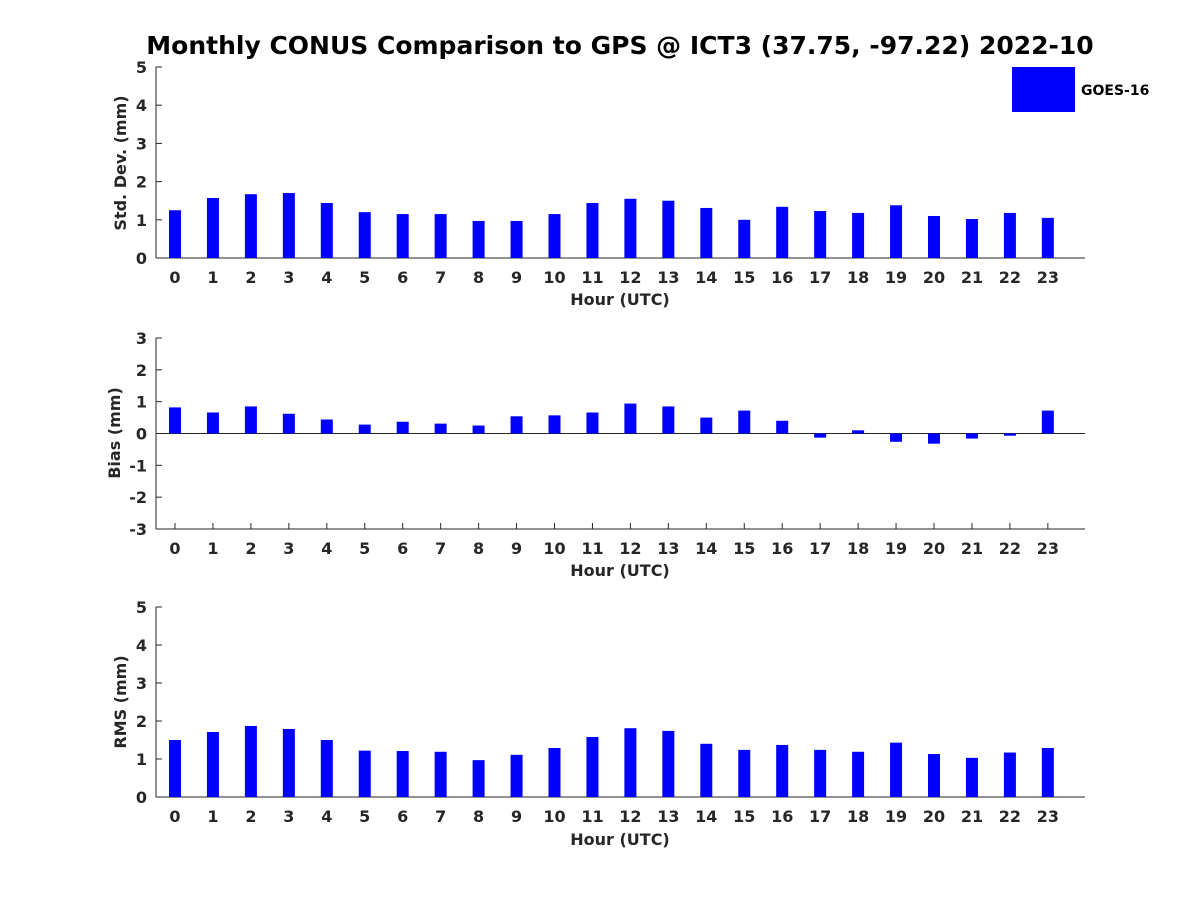 The height and width of the screenshot is (900, 1200). I want to click on x-tick-label: 9, so click(516, 816).